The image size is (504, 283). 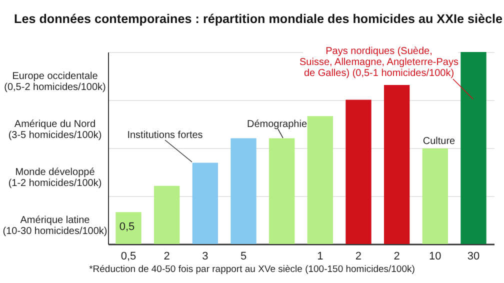 I want to click on x-tick-label: 5, so click(x=243, y=256).